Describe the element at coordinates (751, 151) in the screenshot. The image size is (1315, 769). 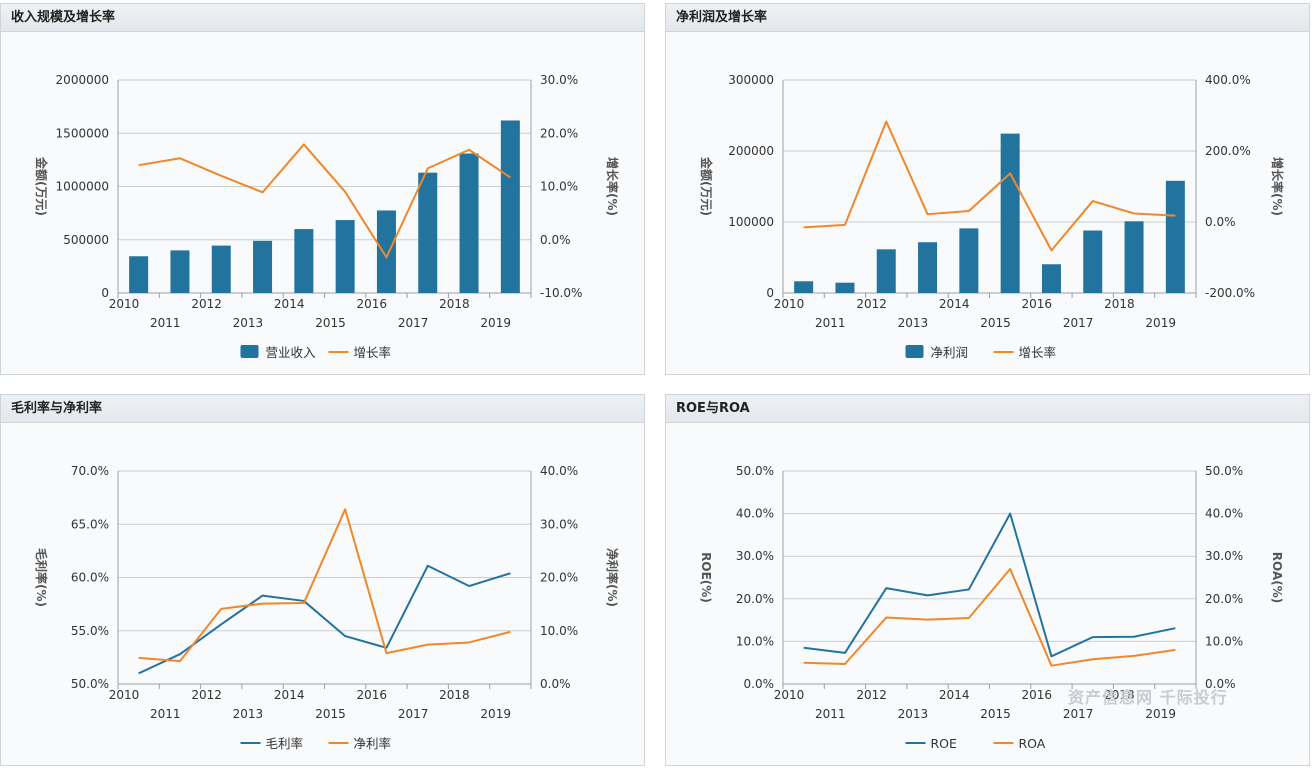
I see `y-tick-label: 200000` at that location.